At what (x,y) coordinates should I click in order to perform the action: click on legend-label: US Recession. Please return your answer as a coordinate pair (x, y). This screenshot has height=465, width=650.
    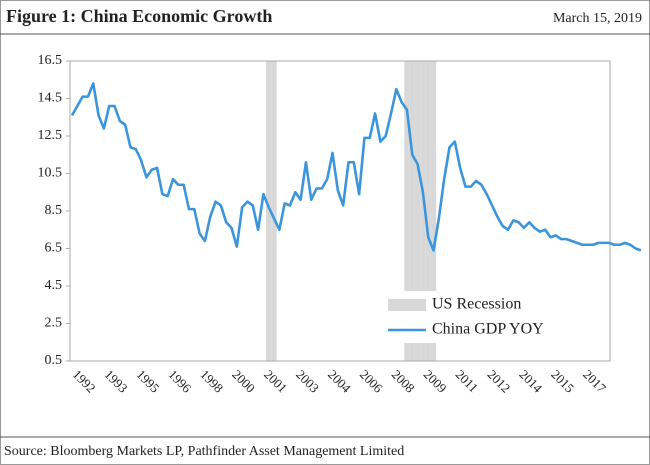
    Looking at the image, I should click on (476, 304).